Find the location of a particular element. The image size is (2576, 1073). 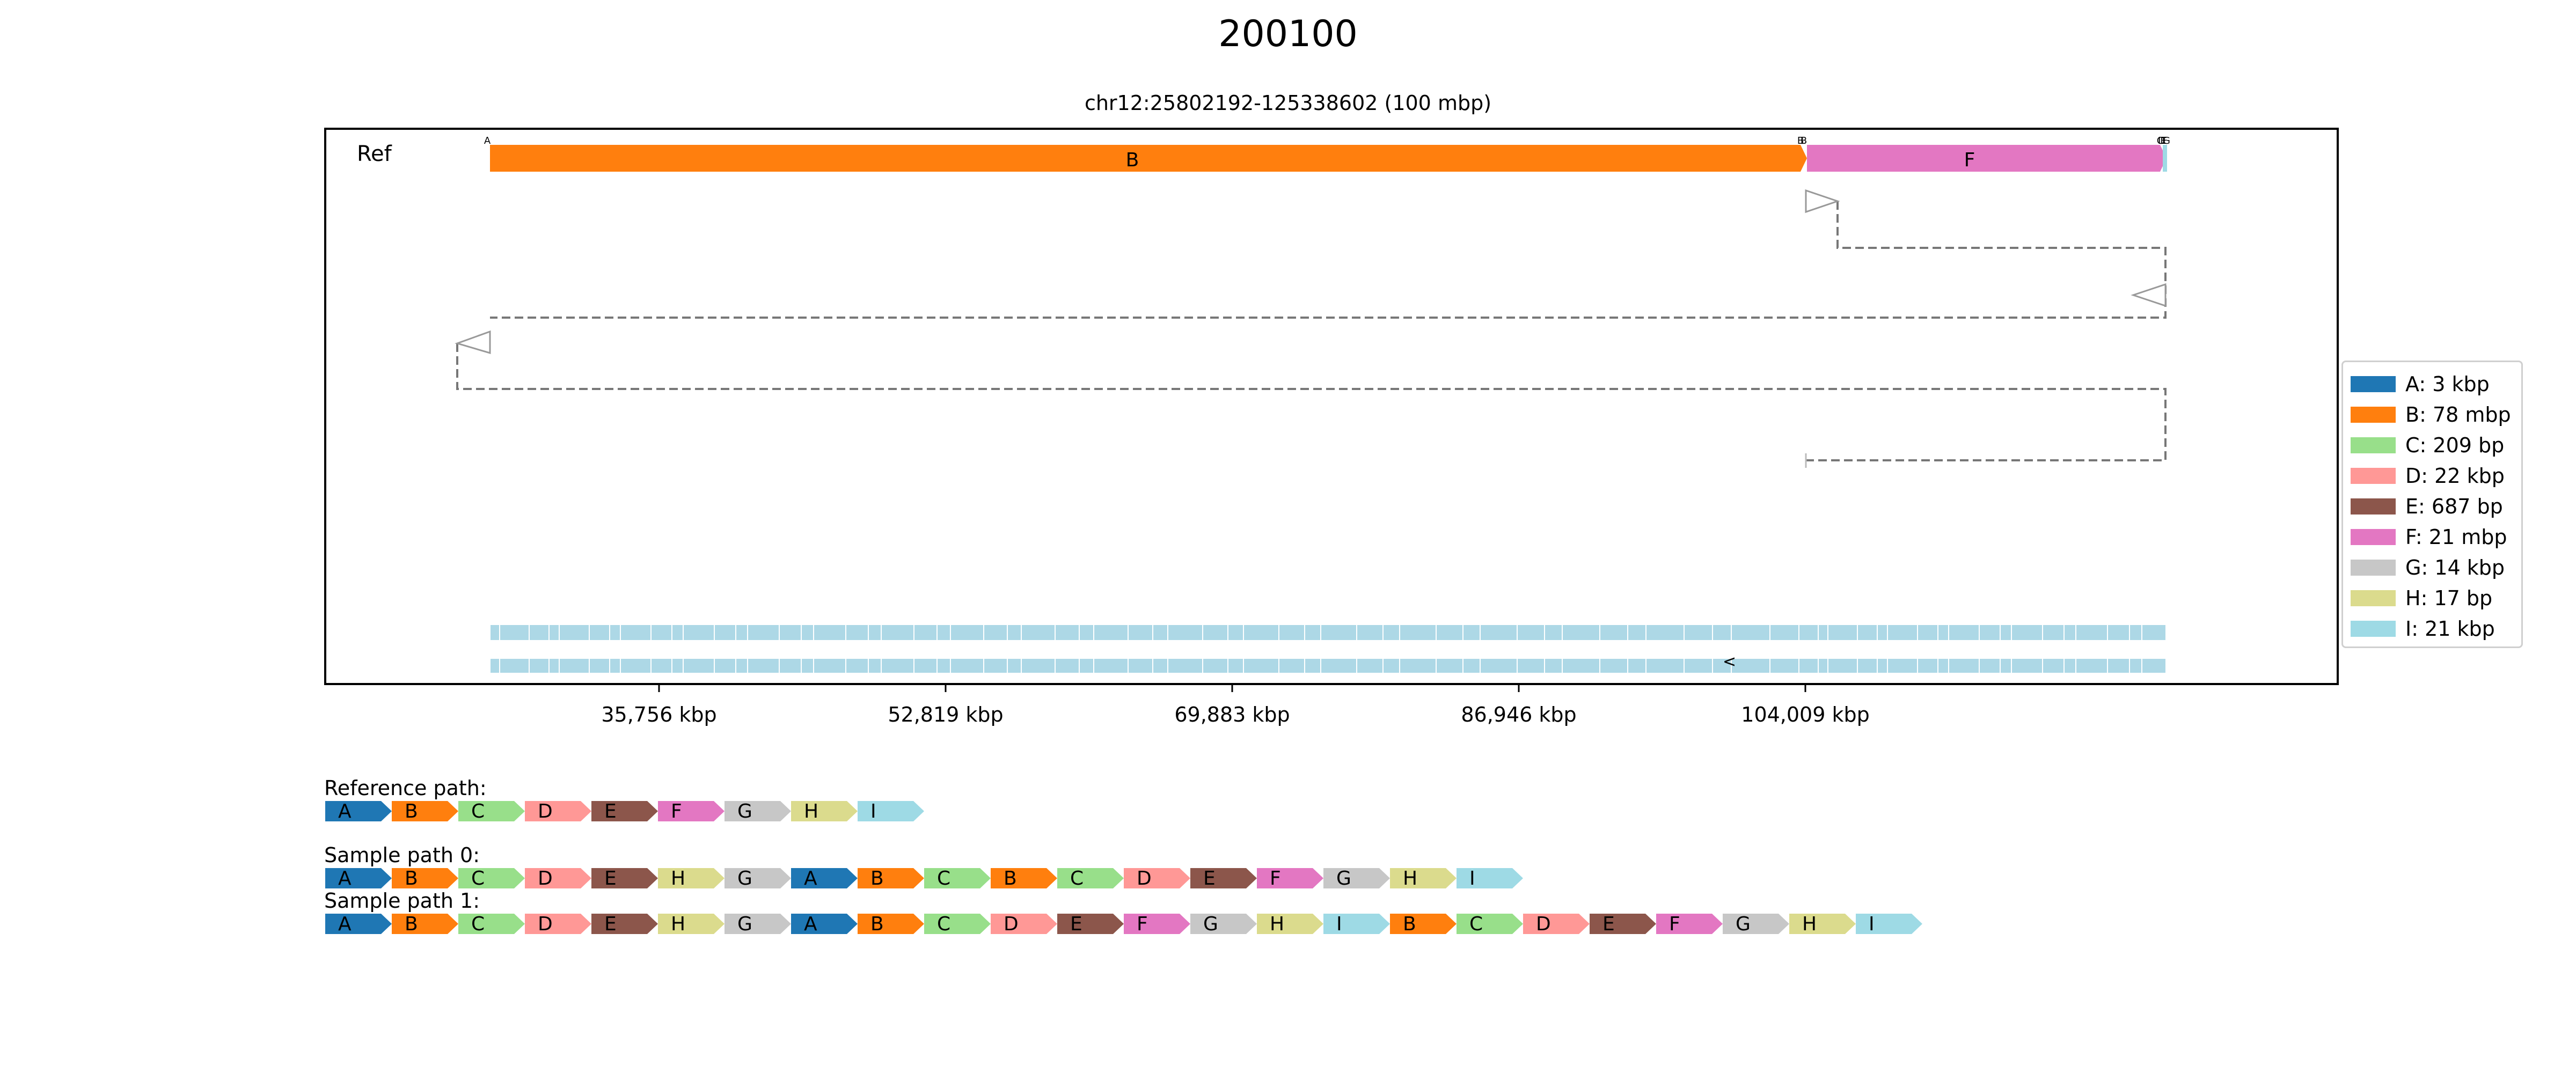

ref-segment-F-label: F is located at coordinates (1969, 160).